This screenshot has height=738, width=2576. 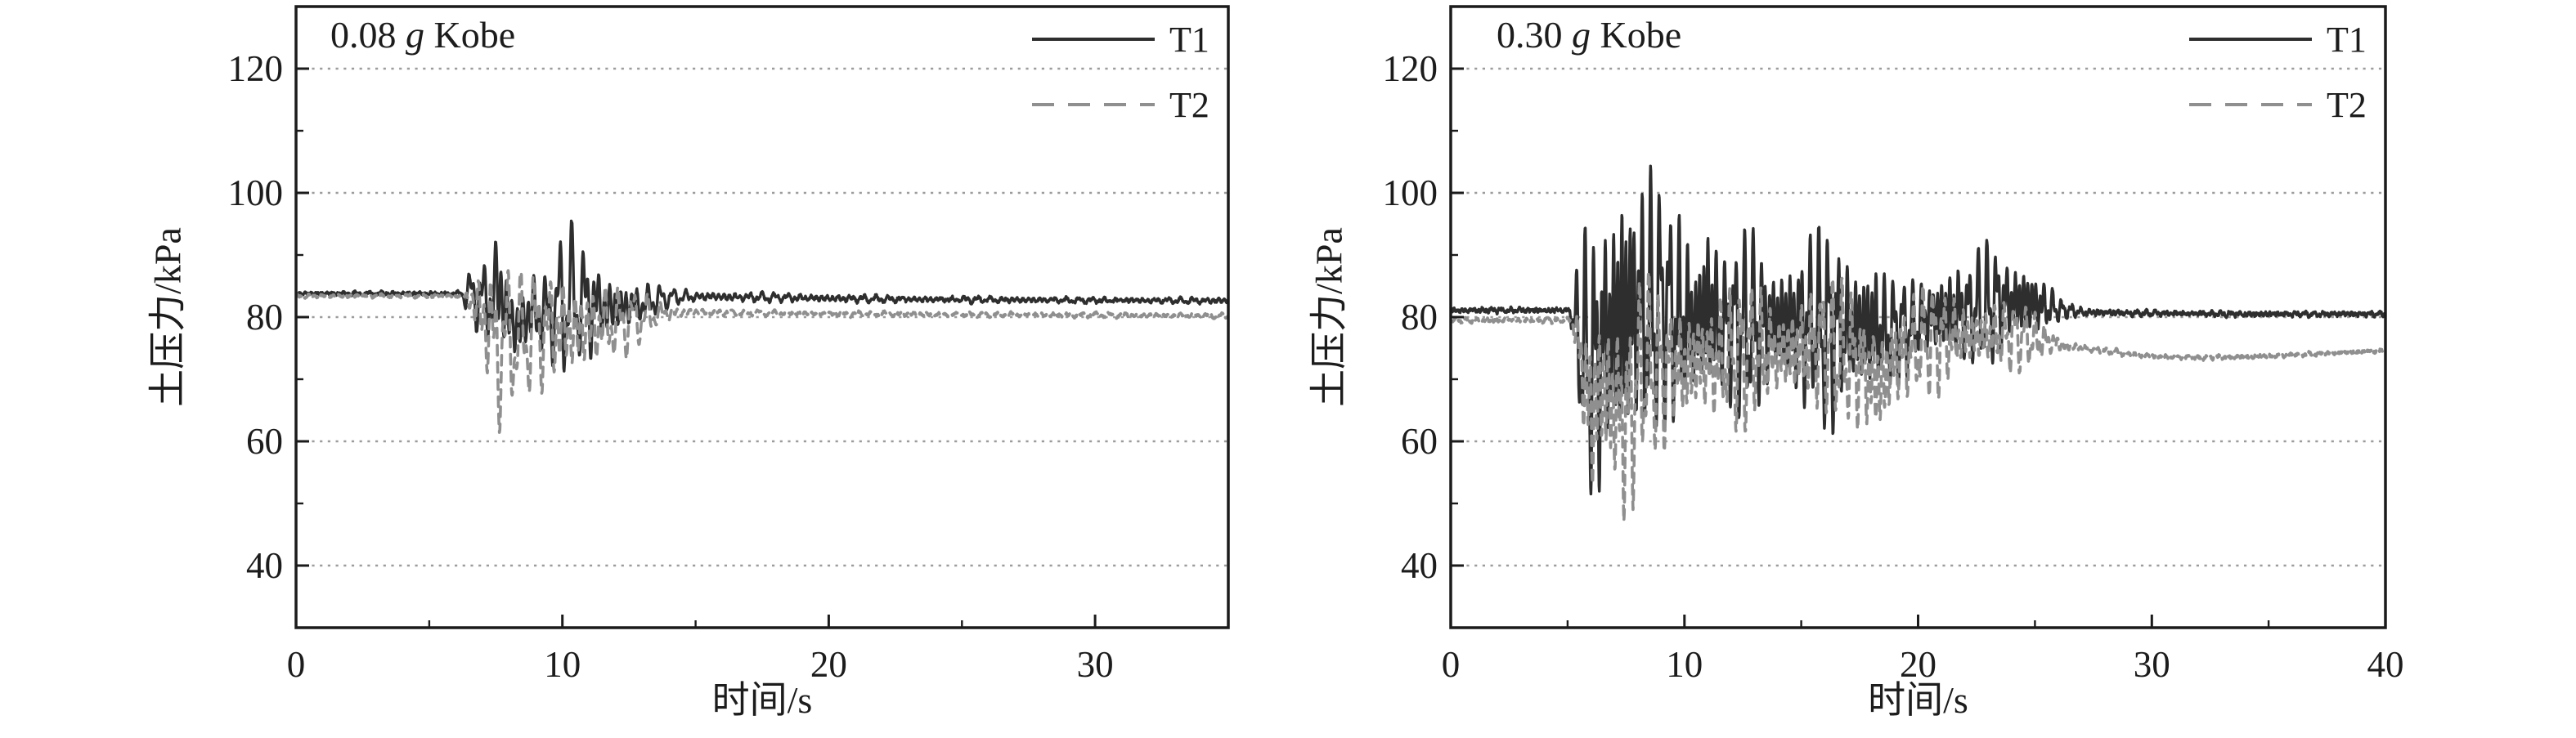 I want to click on x-tick-label-40: 40, so click(x=2385, y=665).